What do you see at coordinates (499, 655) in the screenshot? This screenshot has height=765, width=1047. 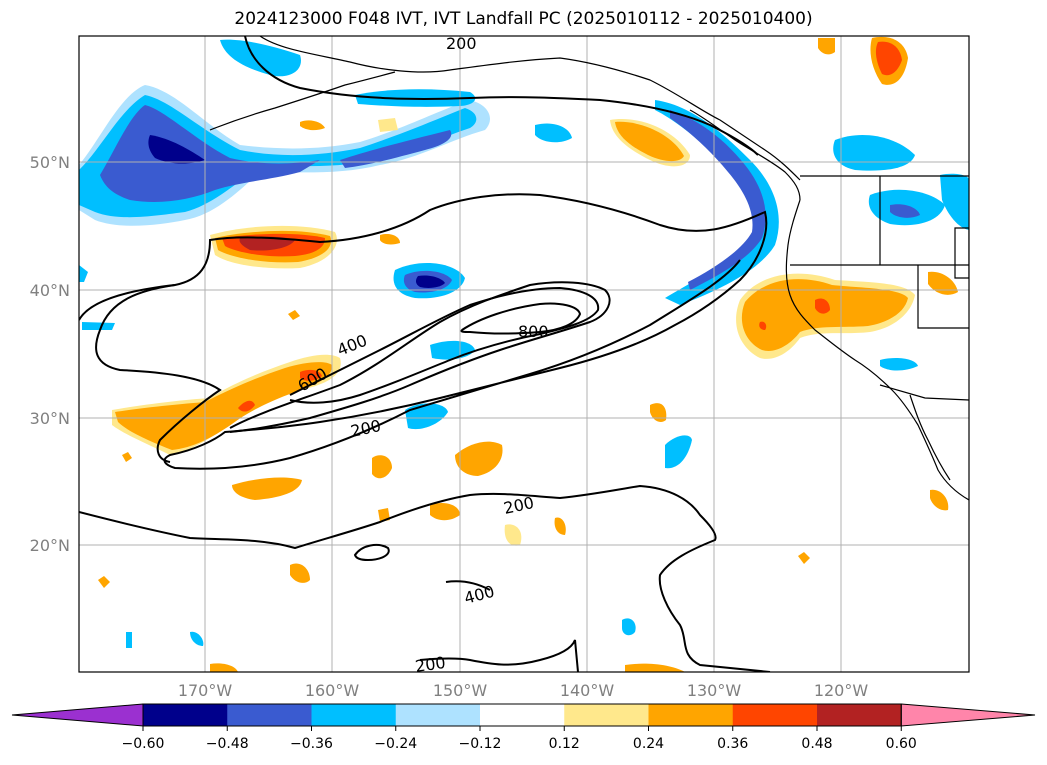 I see `contour-200-low` at bounding box center [499, 655].